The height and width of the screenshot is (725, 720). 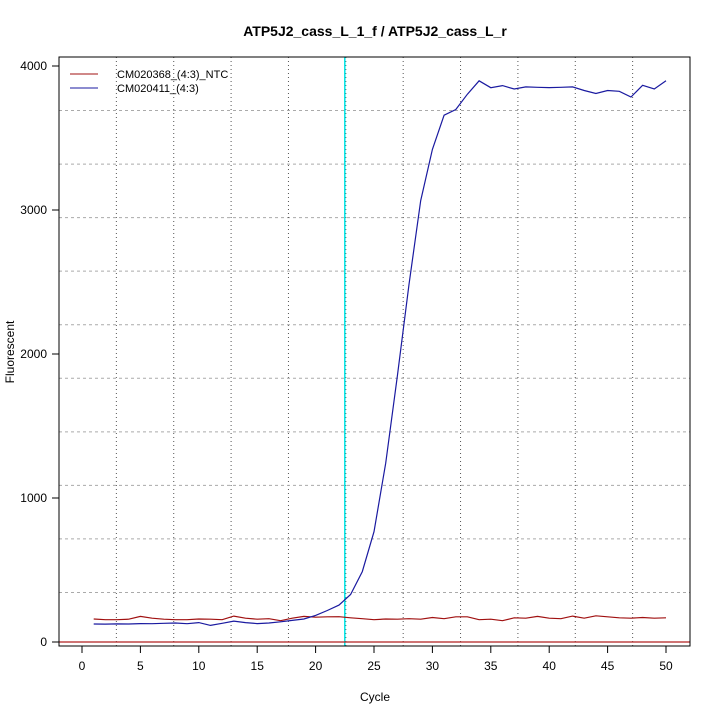 What do you see at coordinates (199, 666) in the screenshot?
I see `x-tick-label: 10` at bounding box center [199, 666].